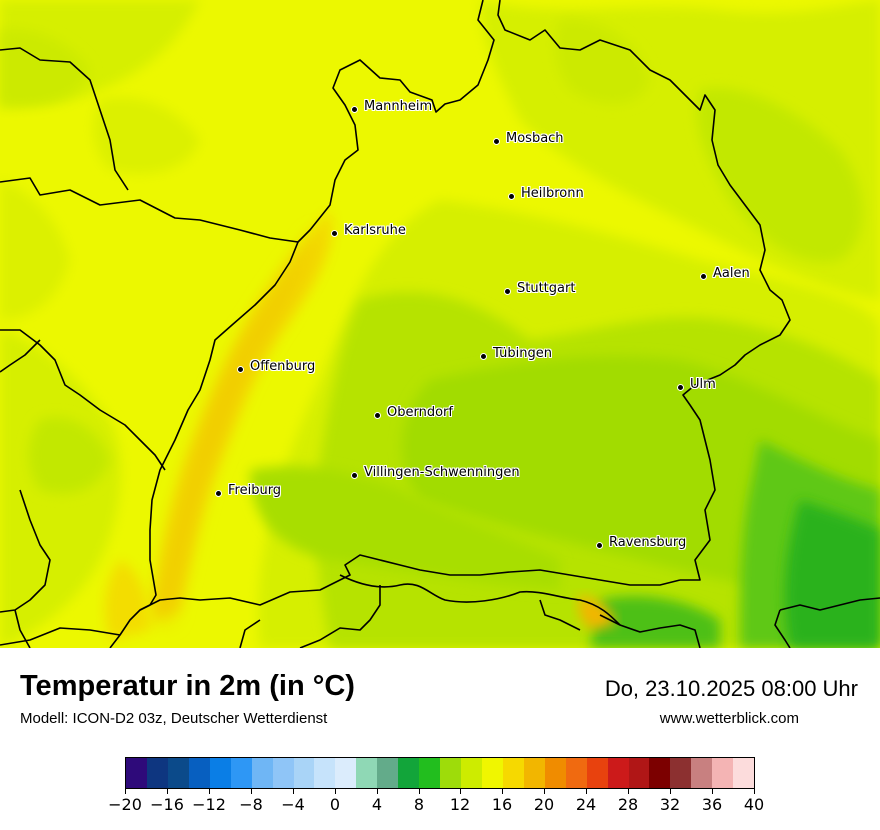  I want to click on color-scale-ticks: −20 −16 −12 −8 −4 0 4 8 12 16 20 24 28 32 36 40, so click(436, 804).